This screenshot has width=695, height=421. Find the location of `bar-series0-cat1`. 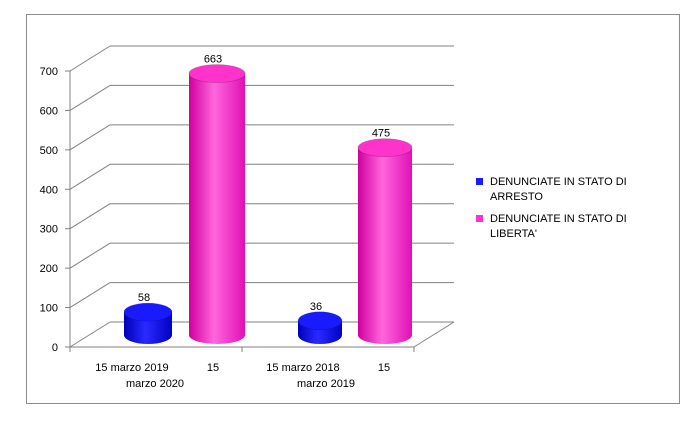

bar-series0-cat1 is located at coordinates (320, 327).